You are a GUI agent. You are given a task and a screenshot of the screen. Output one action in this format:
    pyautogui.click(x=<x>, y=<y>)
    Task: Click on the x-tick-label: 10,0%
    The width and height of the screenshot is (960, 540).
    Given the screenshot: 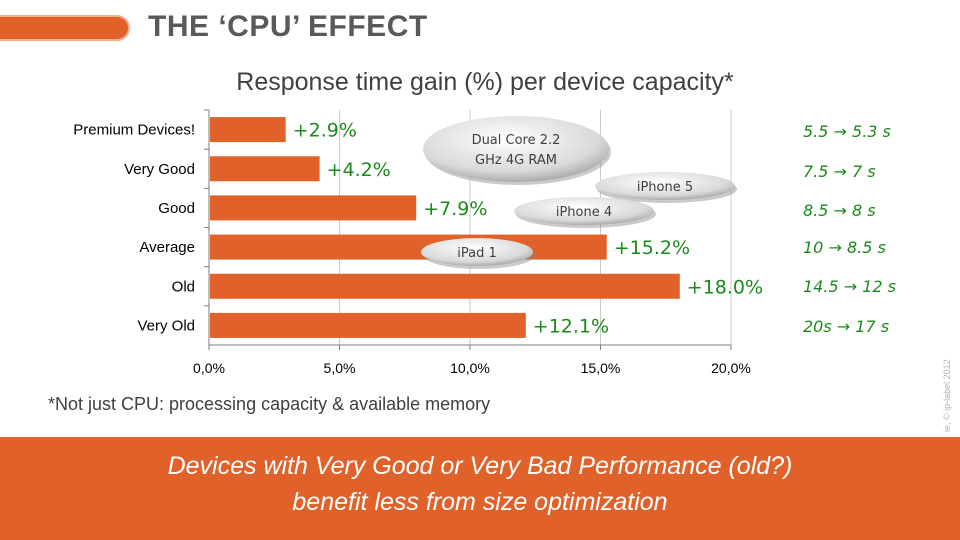 What is the action you would take?
    pyautogui.click(x=470, y=368)
    